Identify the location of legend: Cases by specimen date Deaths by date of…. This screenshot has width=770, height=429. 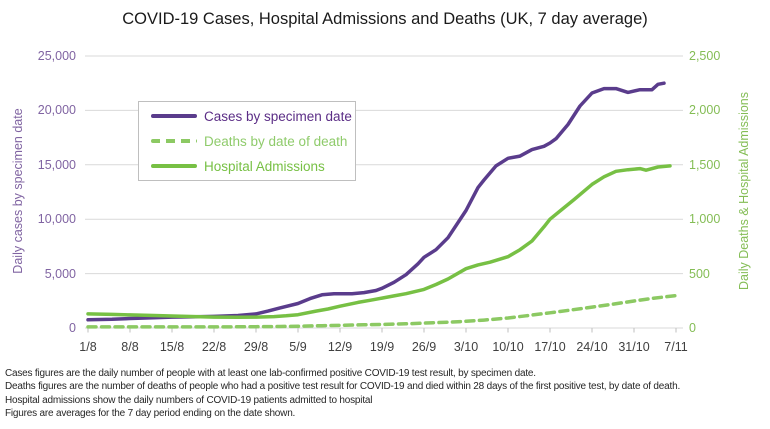
(247, 141).